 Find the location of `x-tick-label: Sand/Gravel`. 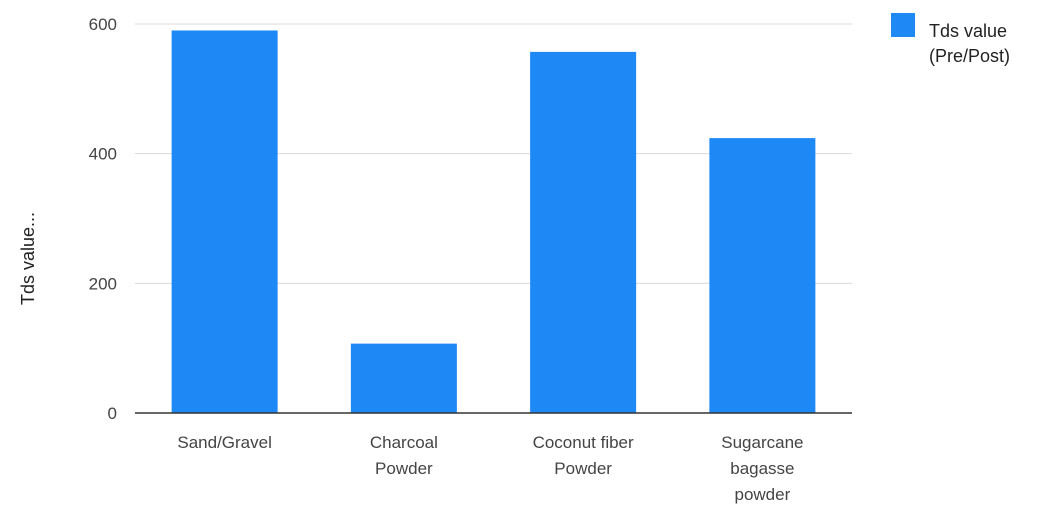

x-tick-label: Sand/Gravel is located at coordinates (224, 442).